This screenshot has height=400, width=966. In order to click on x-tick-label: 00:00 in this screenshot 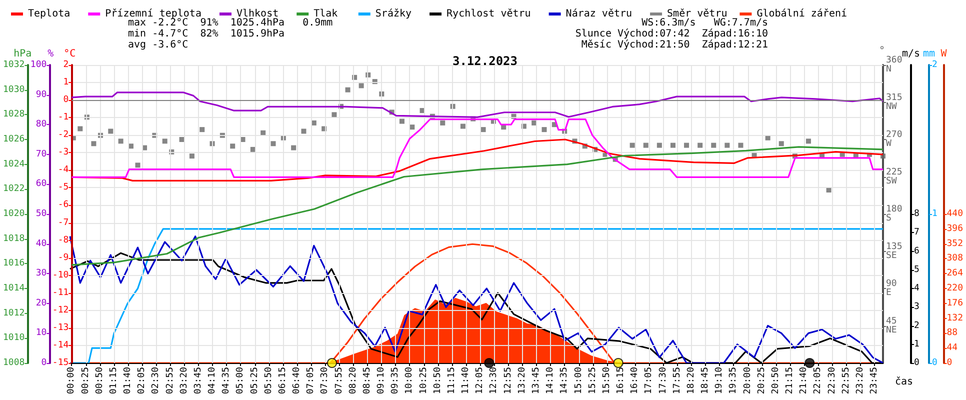, I will do `click(71, 380)`.